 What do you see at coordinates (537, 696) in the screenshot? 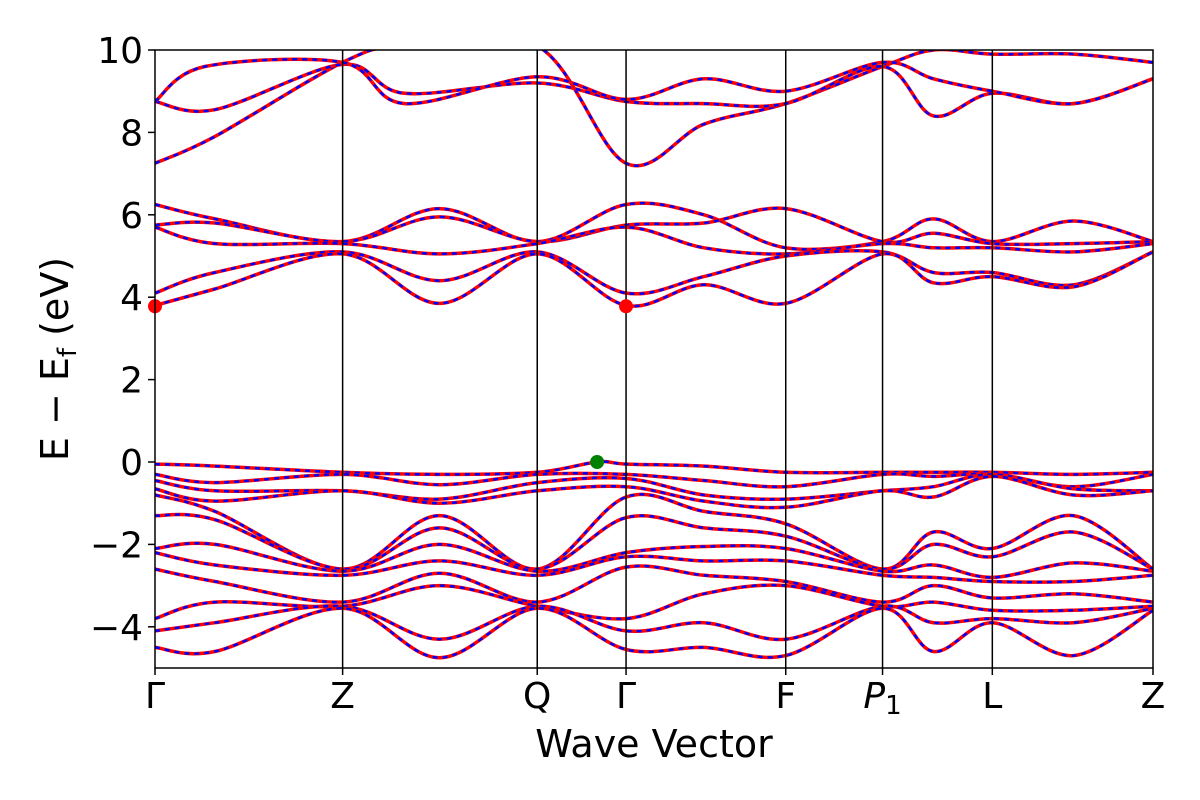
I see `x-tick-label-2: Q` at bounding box center [537, 696].